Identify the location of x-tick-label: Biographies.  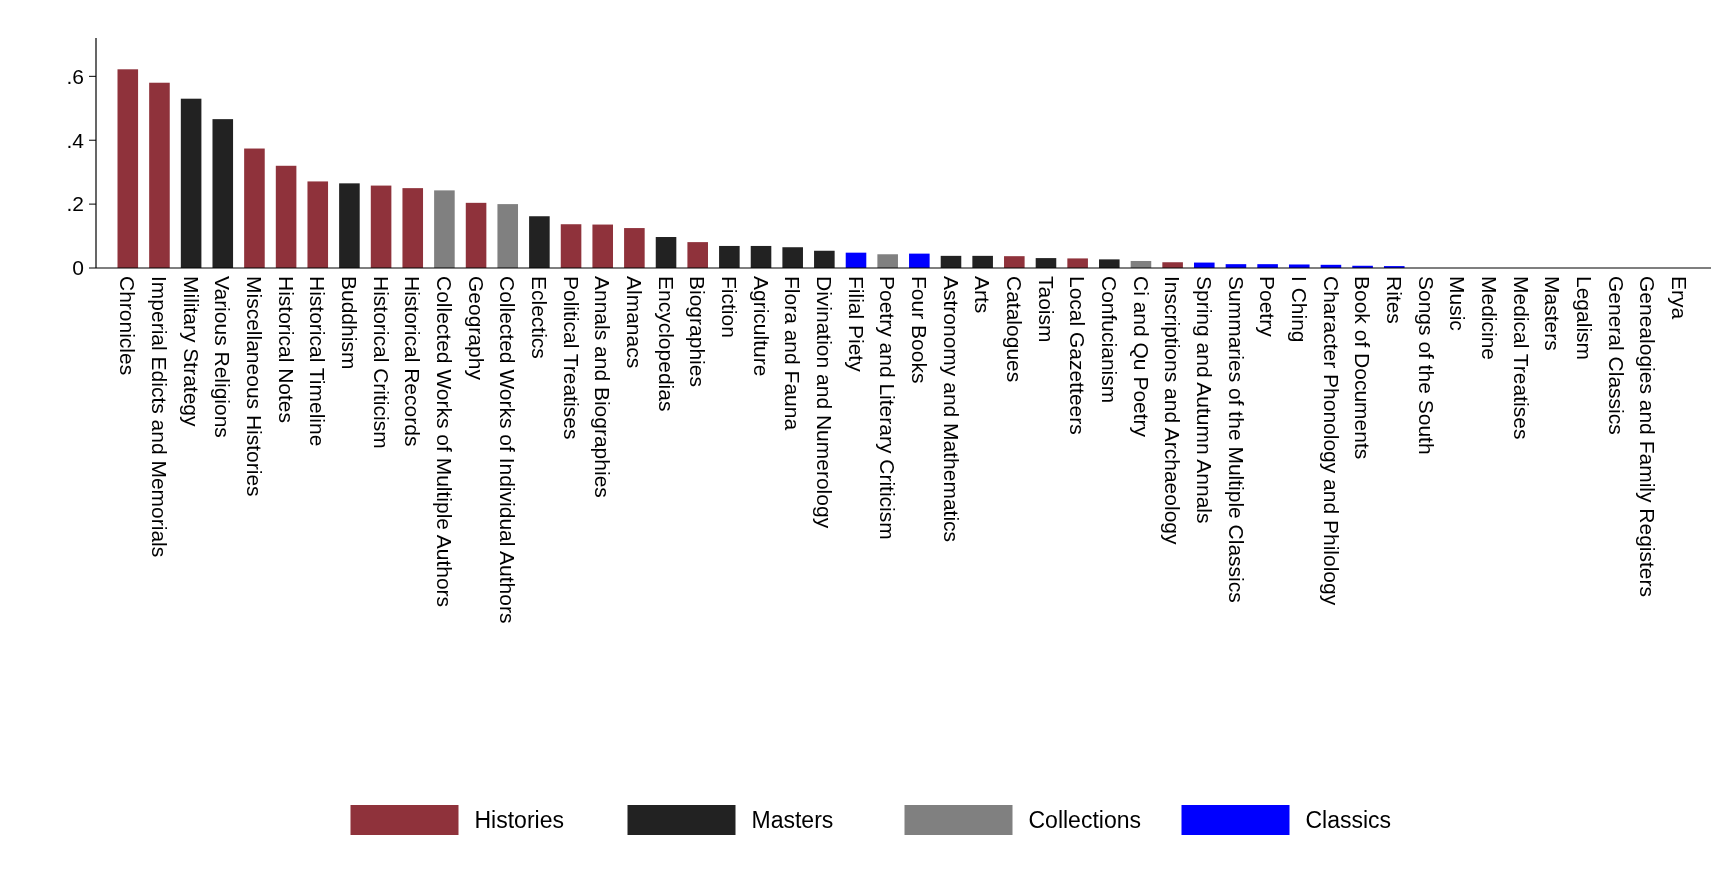
(698, 331).